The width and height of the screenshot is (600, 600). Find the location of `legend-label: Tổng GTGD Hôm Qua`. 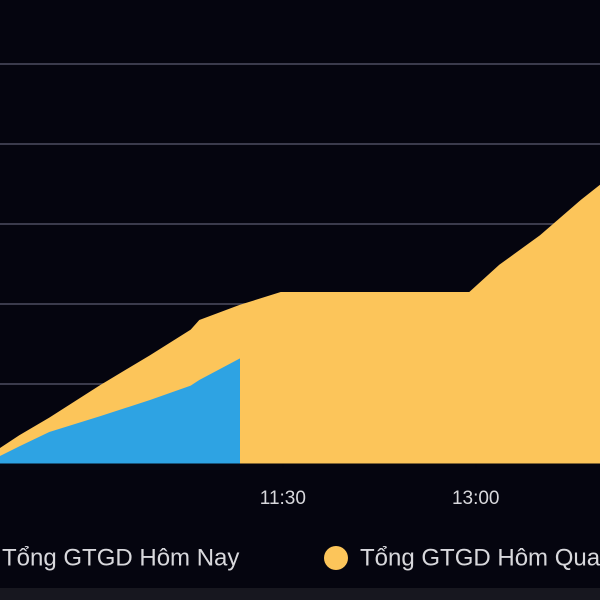

legend-label: Tổng GTGD Hôm Qua is located at coordinates (480, 557).